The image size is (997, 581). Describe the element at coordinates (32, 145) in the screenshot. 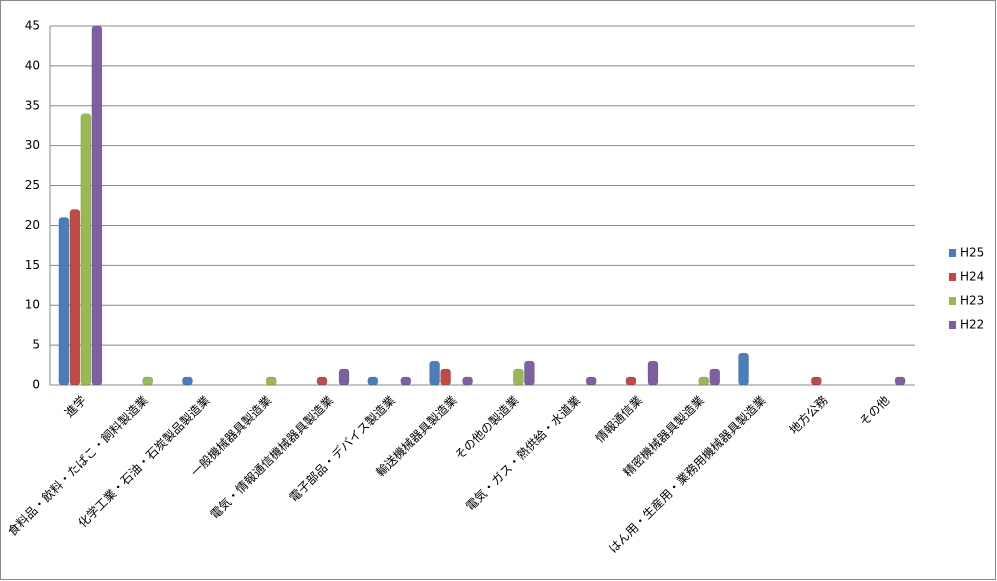

I see `y-tick-label: 30` at that location.